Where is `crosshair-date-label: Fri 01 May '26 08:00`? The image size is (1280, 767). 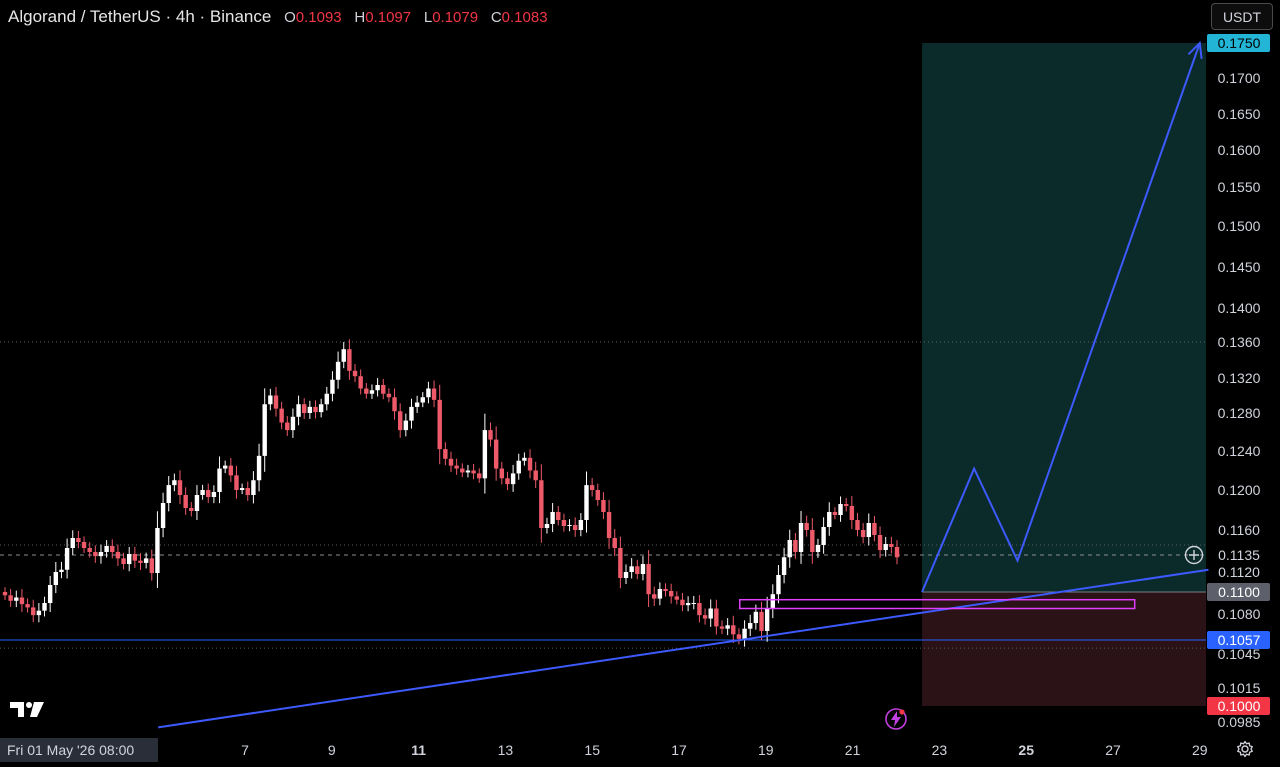 crosshair-date-label: Fri 01 May '26 08:00 is located at coordinates (79, 750).